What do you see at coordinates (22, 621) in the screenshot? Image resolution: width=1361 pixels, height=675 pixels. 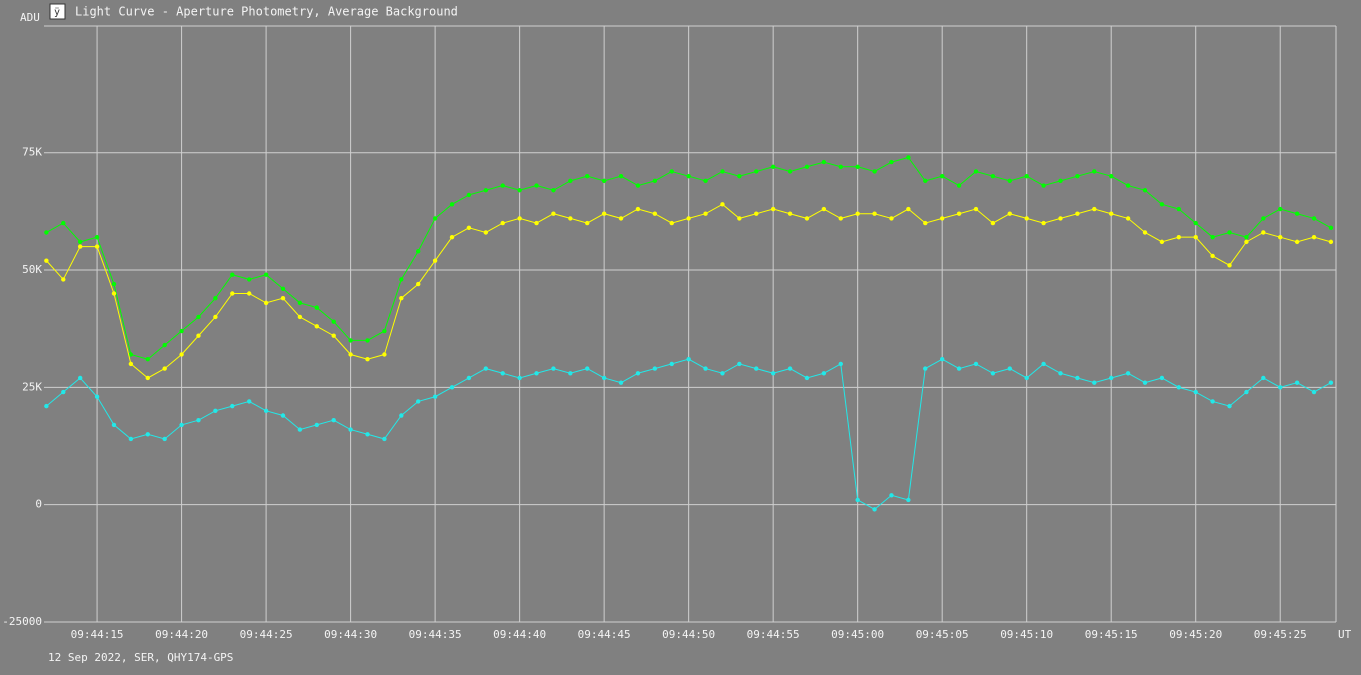 I see `y-tick-label: -25000` at bounding box center [22, 621].